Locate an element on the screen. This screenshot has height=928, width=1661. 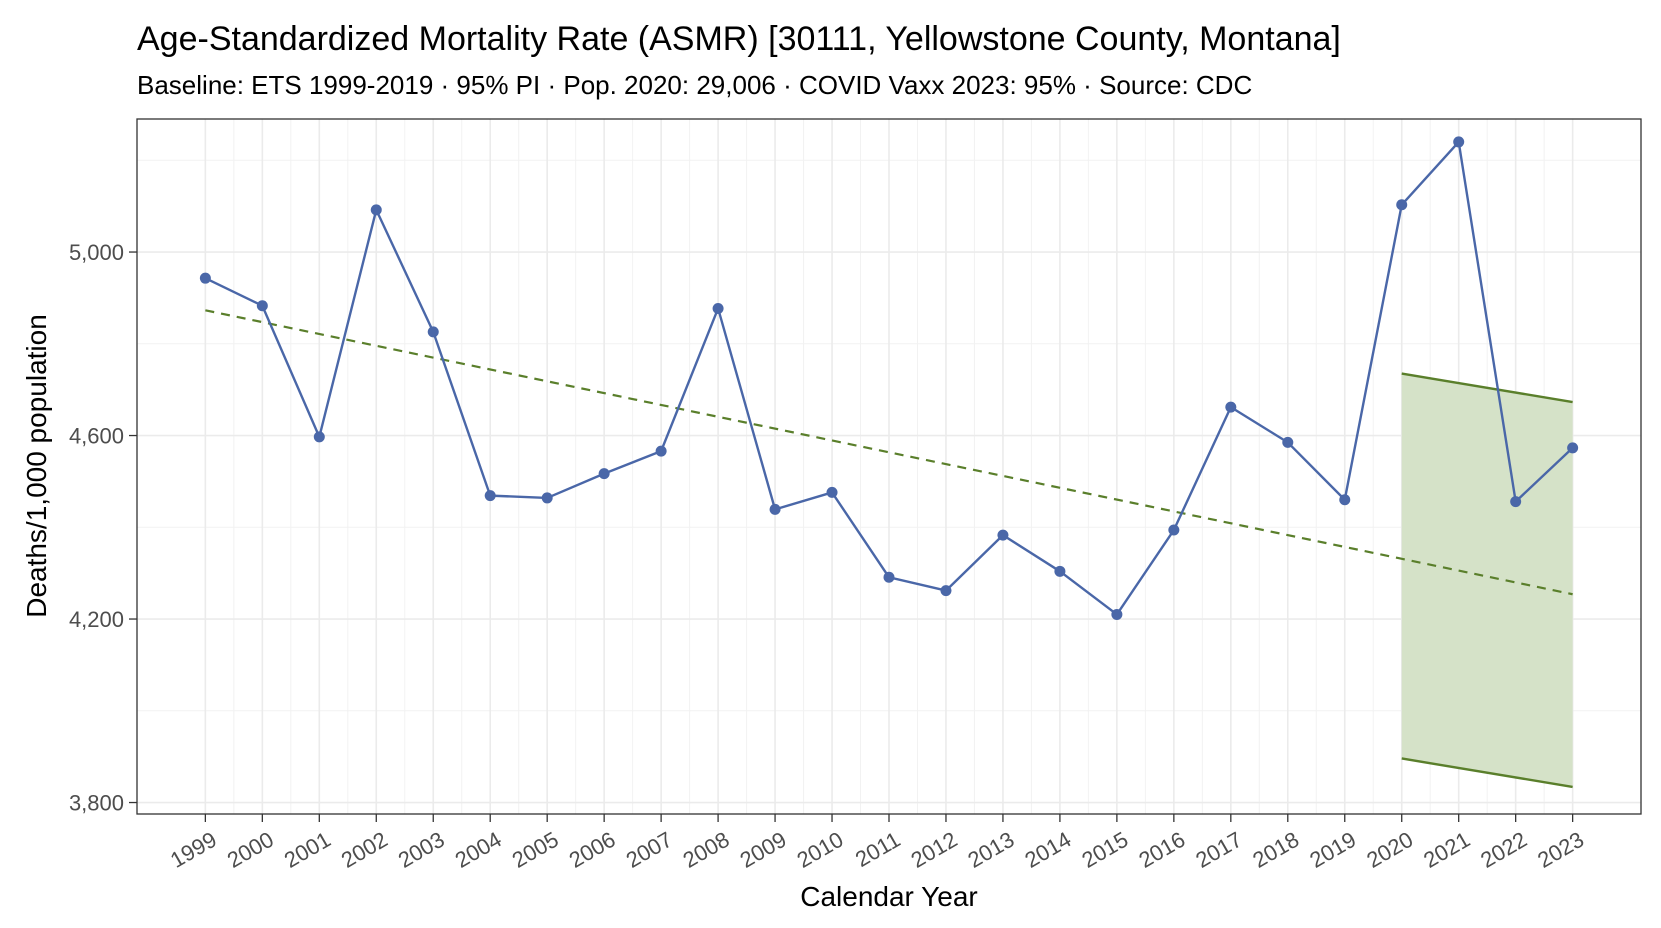
x-axis-title: Calendar Year is located at coordinates (888, 896).